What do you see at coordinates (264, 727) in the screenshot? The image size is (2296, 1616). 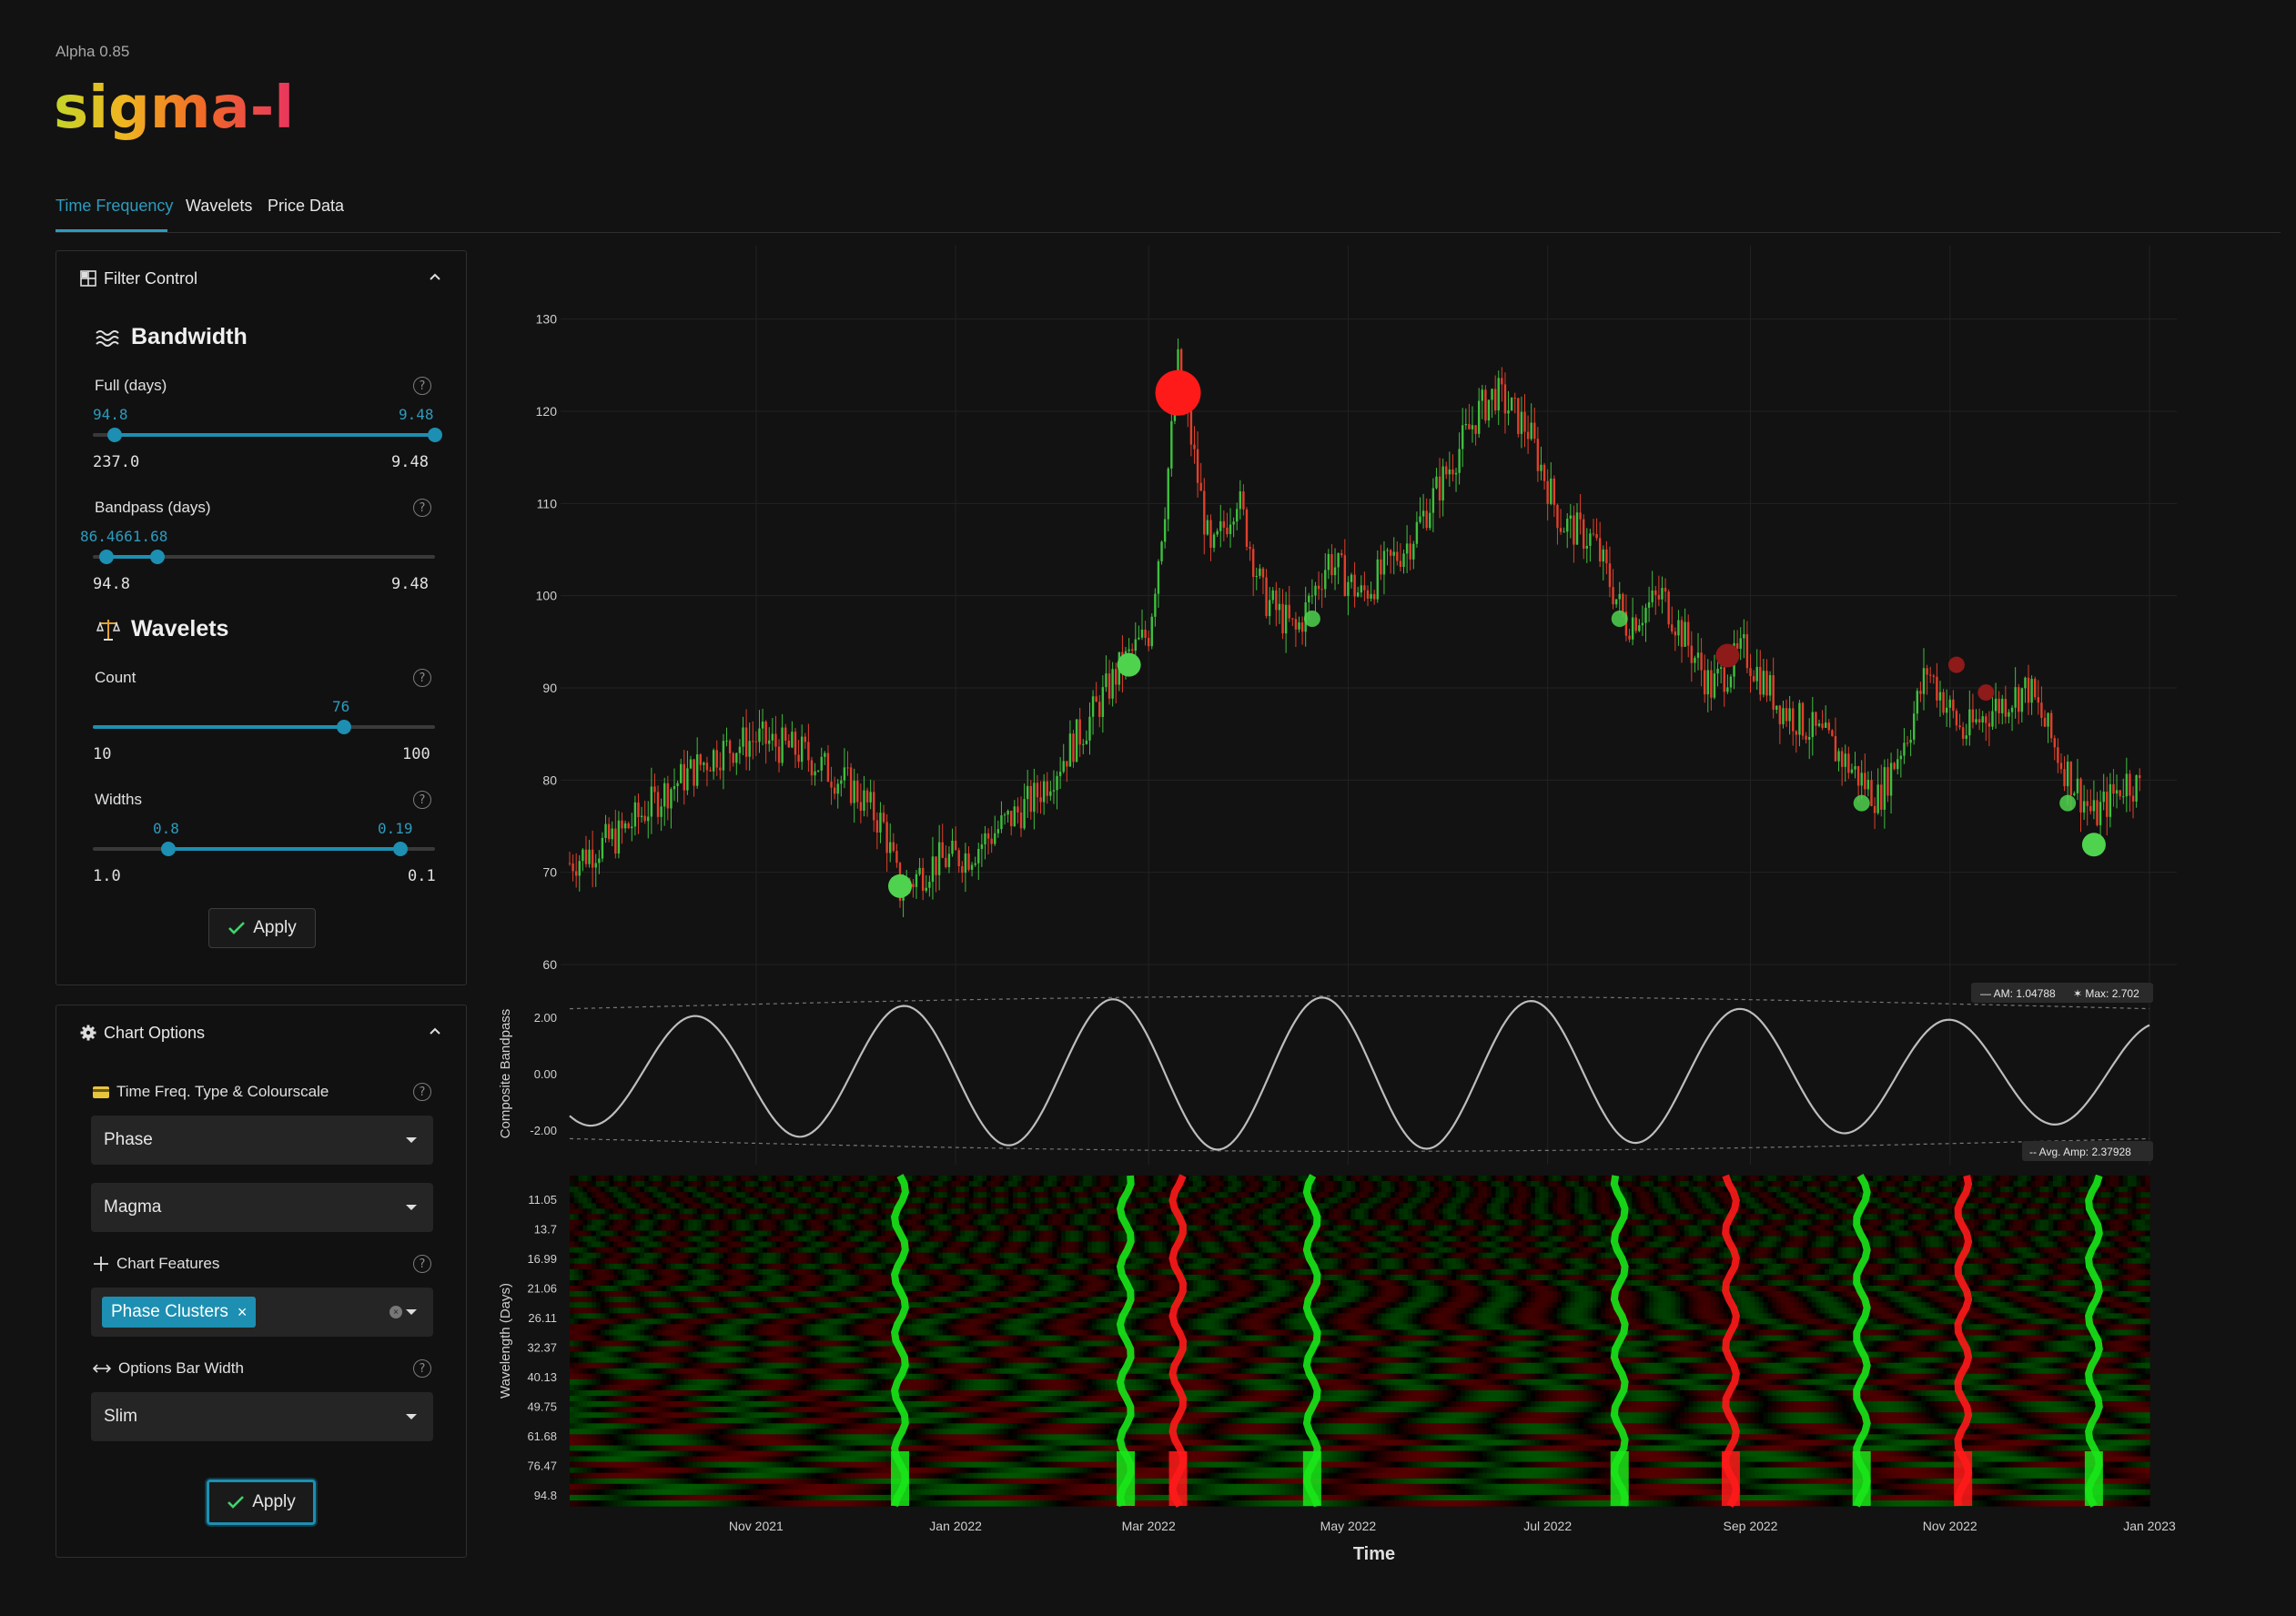 I see `count-slider` at bounding box center [264, 727].